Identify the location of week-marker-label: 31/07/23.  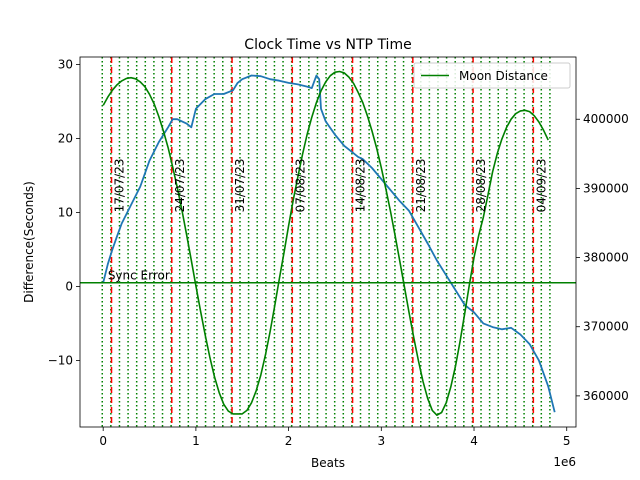
(240, 185).